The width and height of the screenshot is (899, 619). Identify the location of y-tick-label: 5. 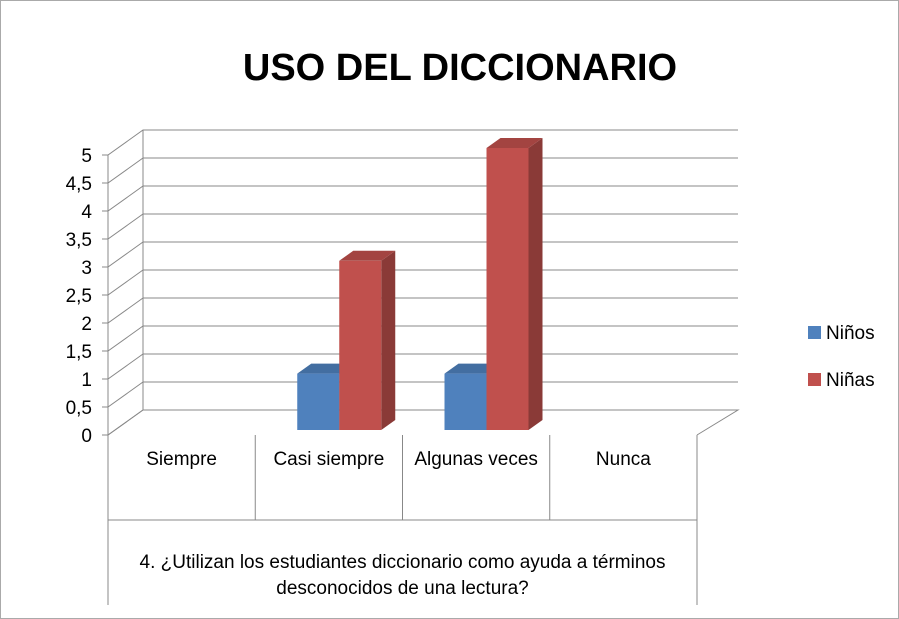
(86, 156).